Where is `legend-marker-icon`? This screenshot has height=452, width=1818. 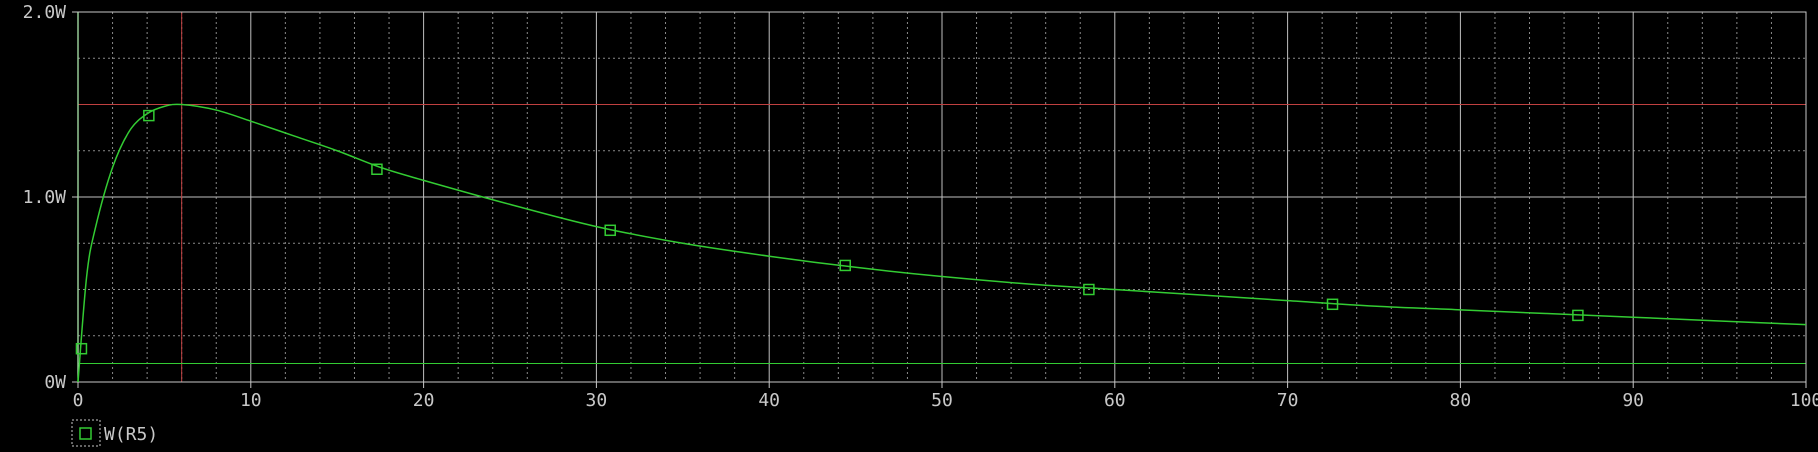
legend-marker-icon is located at coordinates (85, 433).